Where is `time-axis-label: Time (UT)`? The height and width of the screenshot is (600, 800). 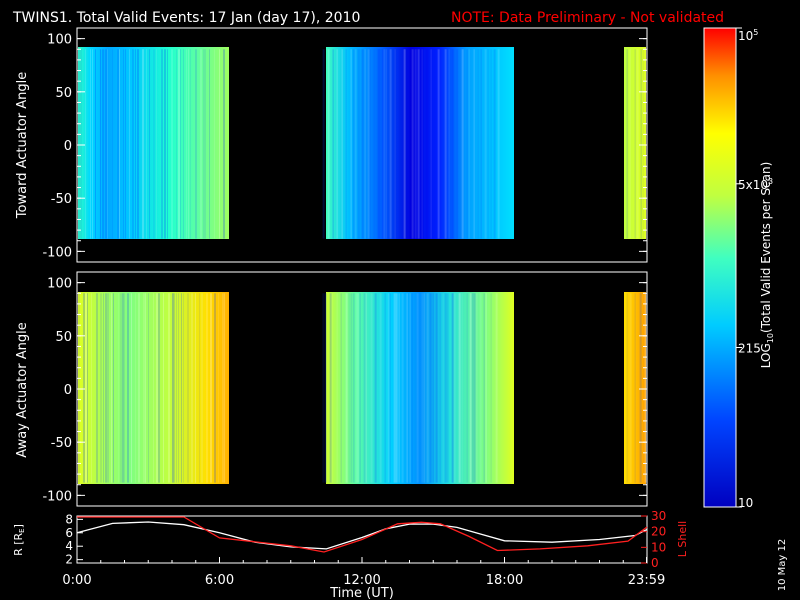
time-axis-label: Time (UT) is located at coordinates (361, 593).